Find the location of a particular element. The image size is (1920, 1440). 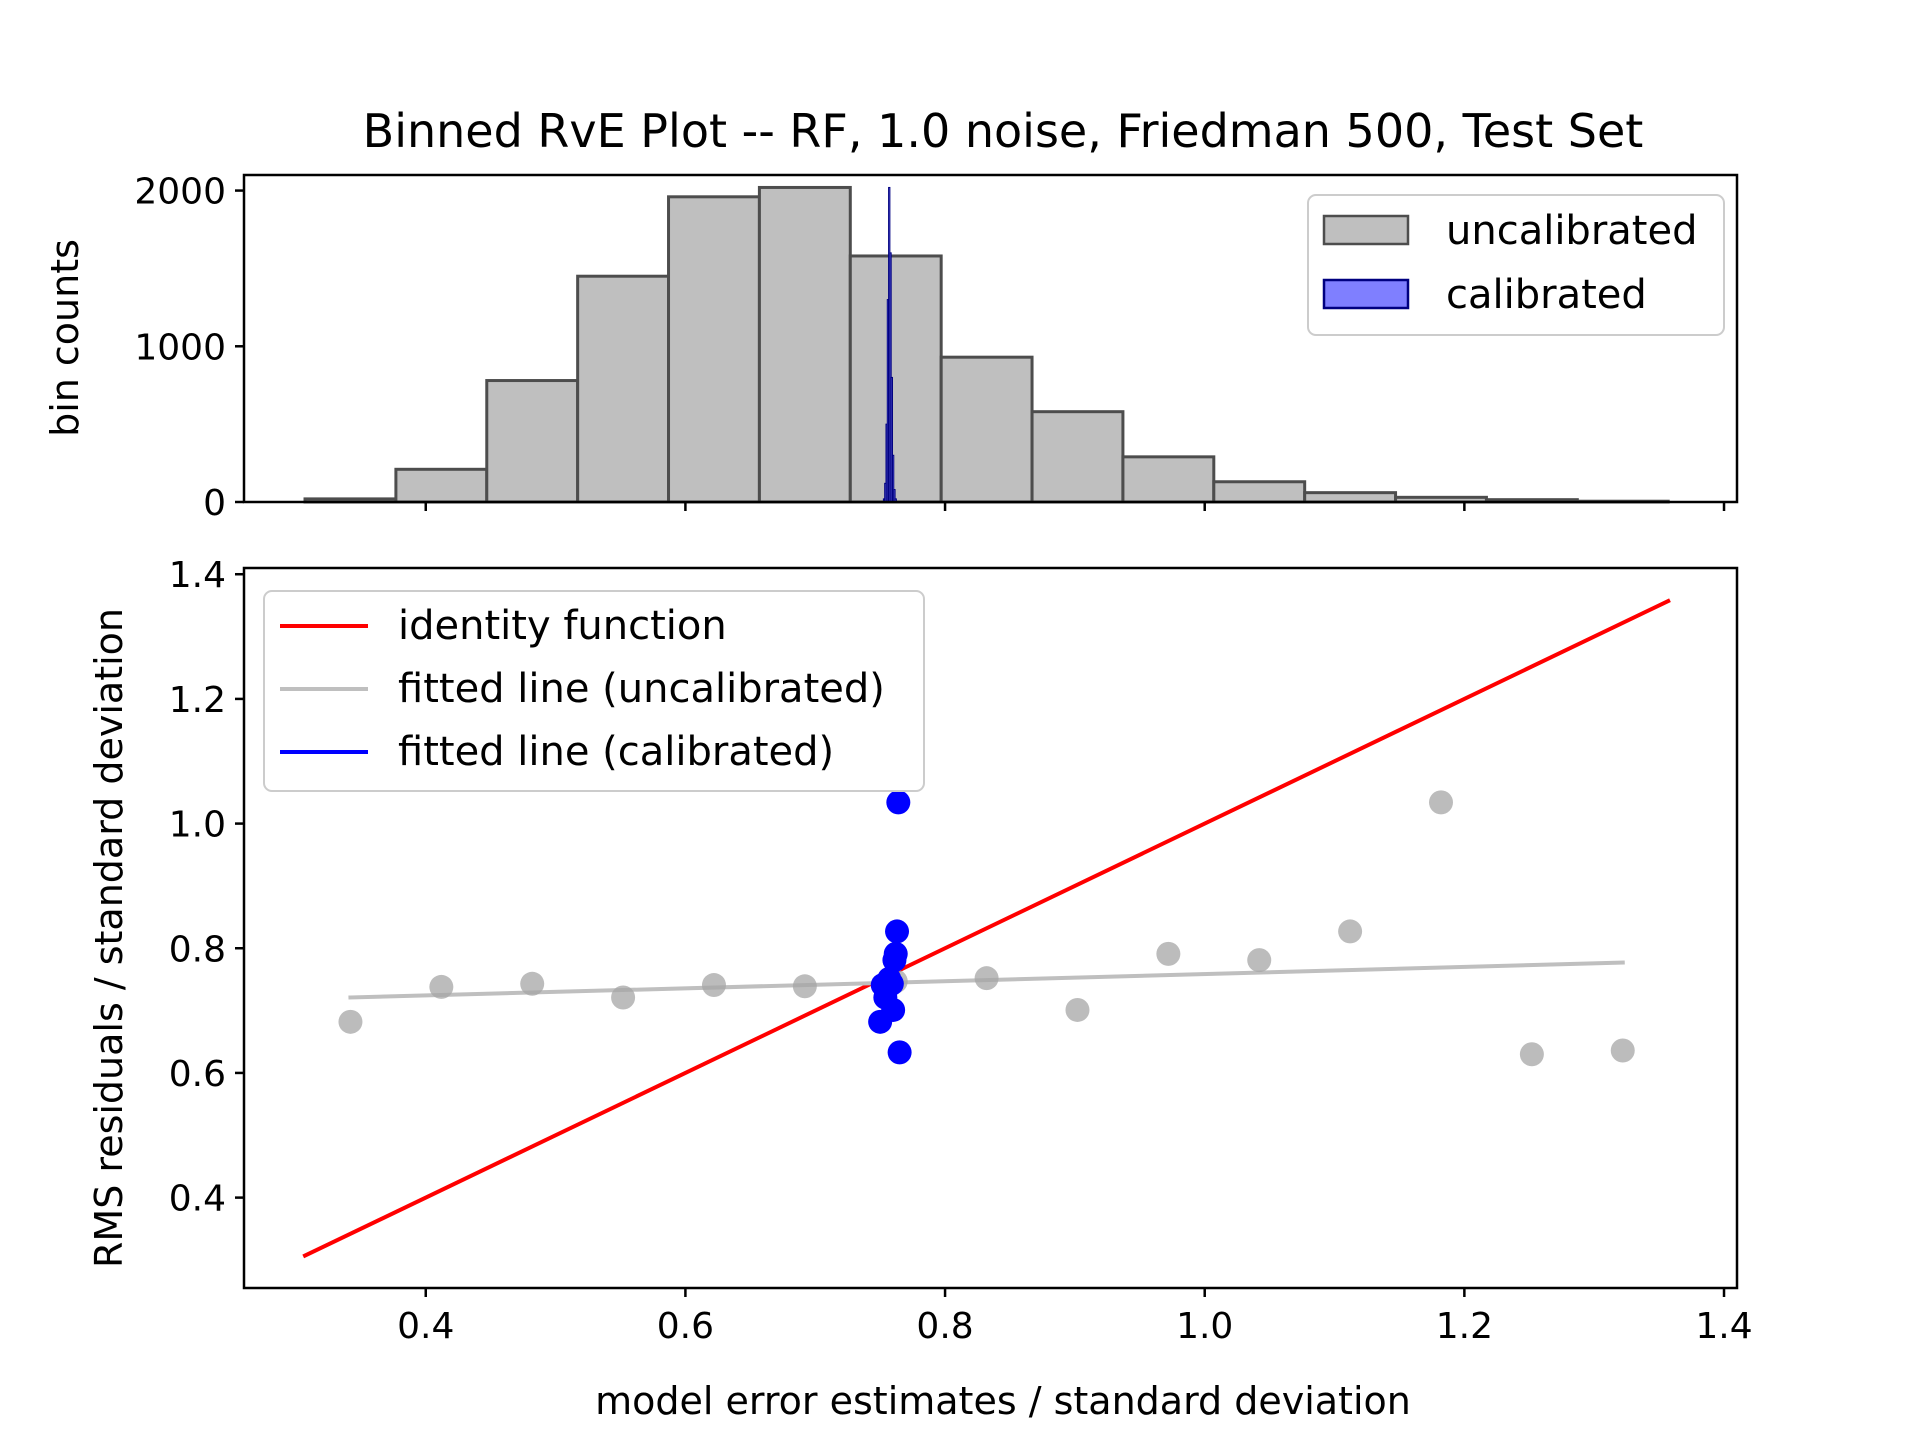

rve-y-tick-label: 1.2 is located at coordinates (197, 700).